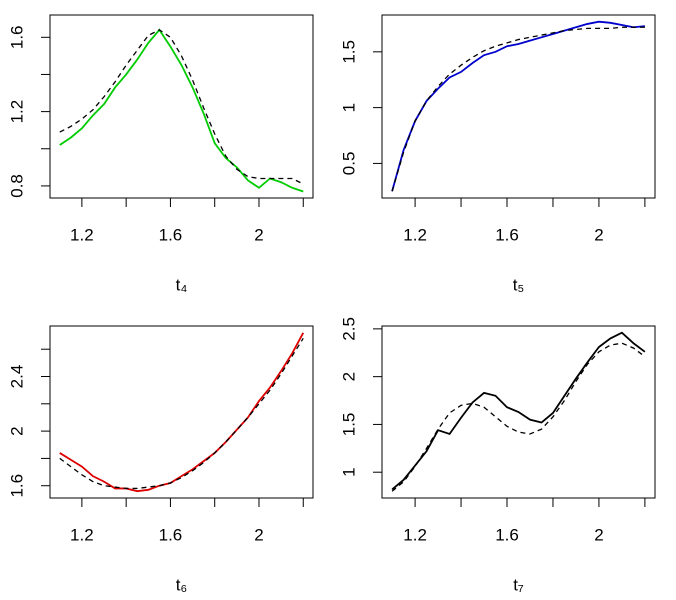 Image resolution: width=676 pixels, height=600 pixels. I want to click on x-axis-label: t₄, so click(182, 284).